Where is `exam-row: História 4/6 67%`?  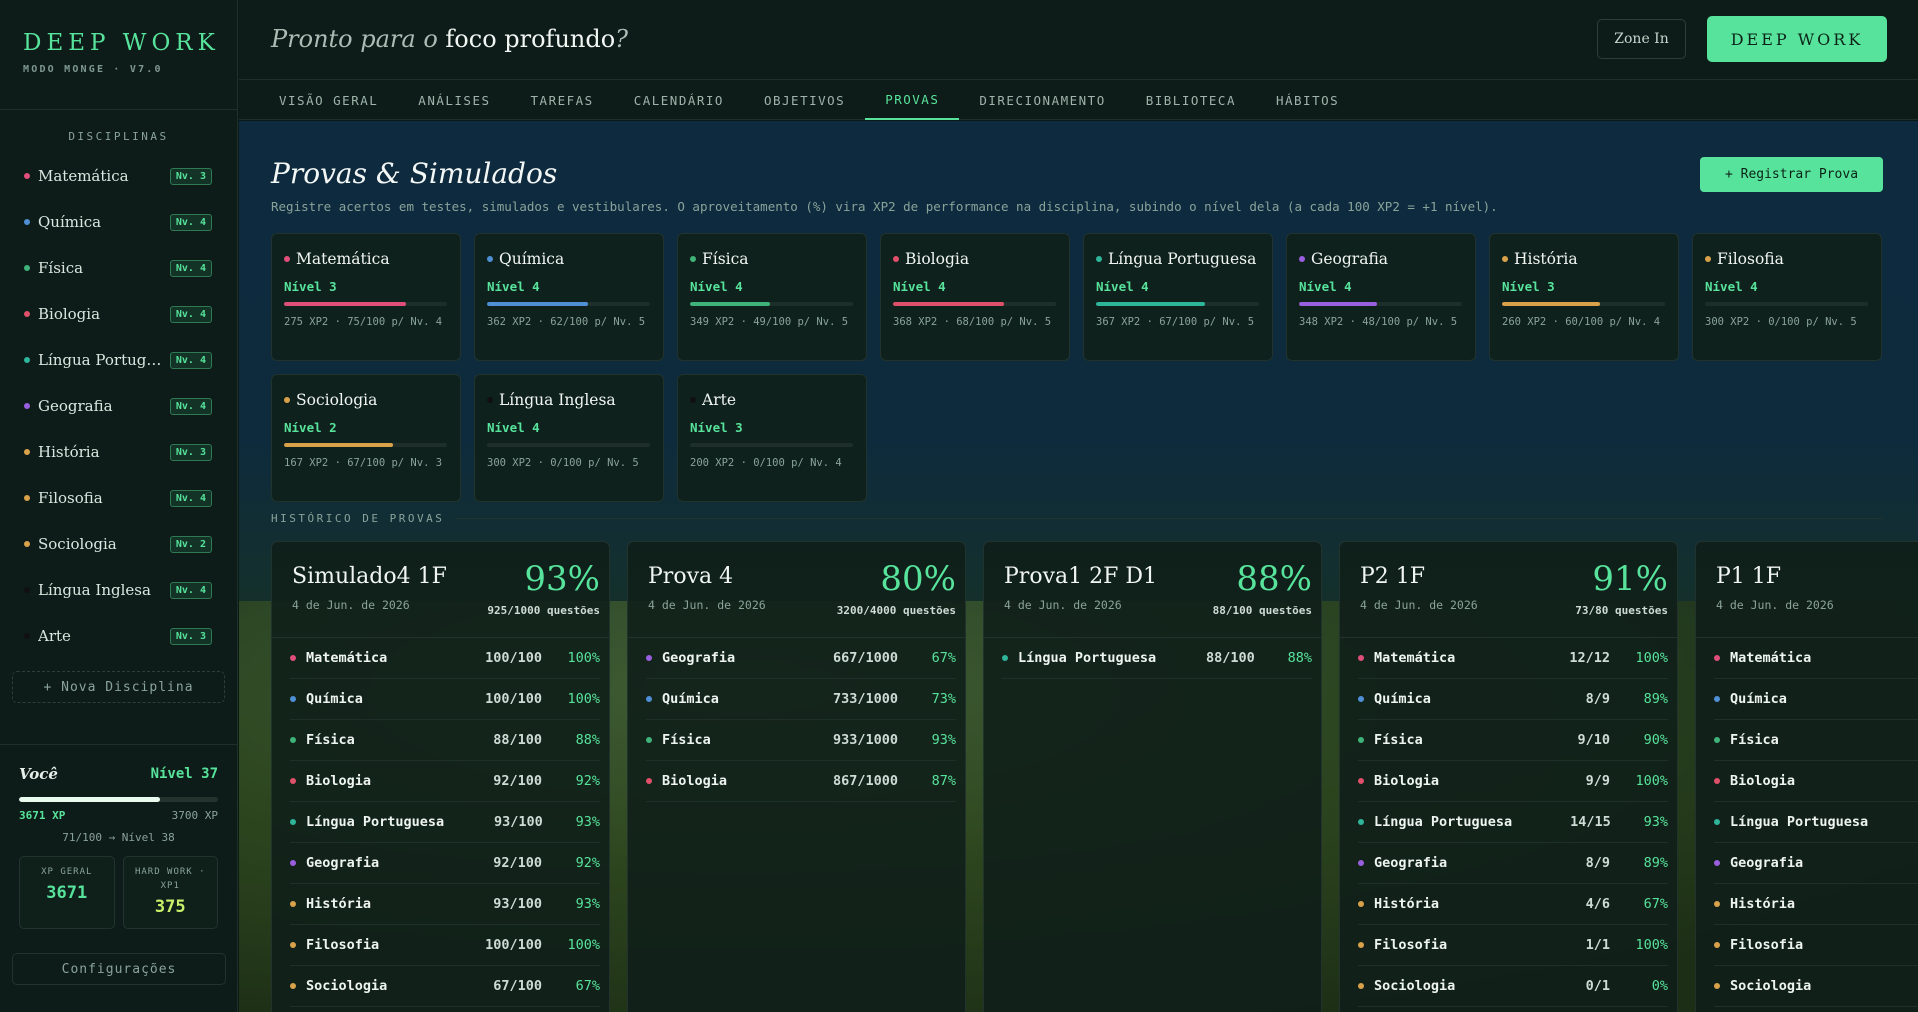
exam-row: História 4/6 67% is located at coordinates (1513, 904).